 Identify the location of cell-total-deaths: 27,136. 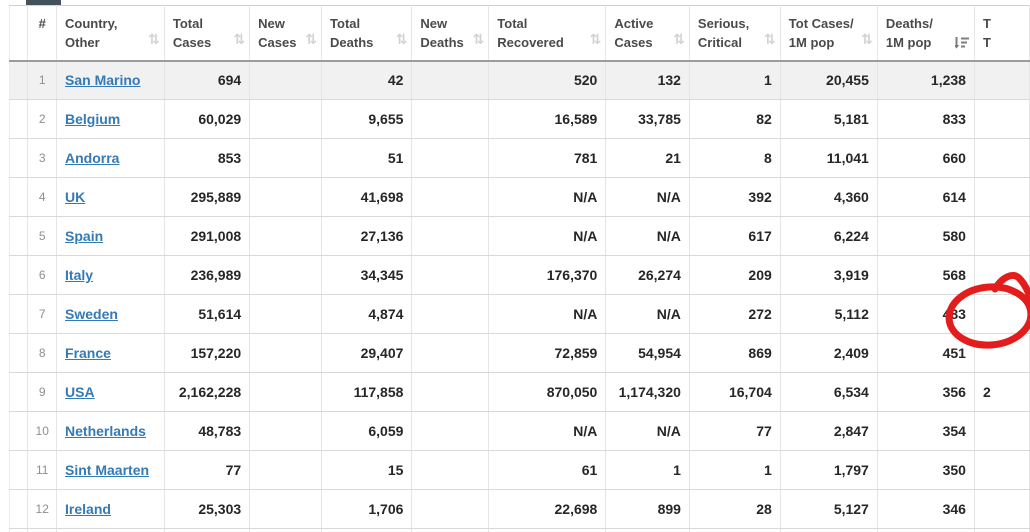
(367, 236).